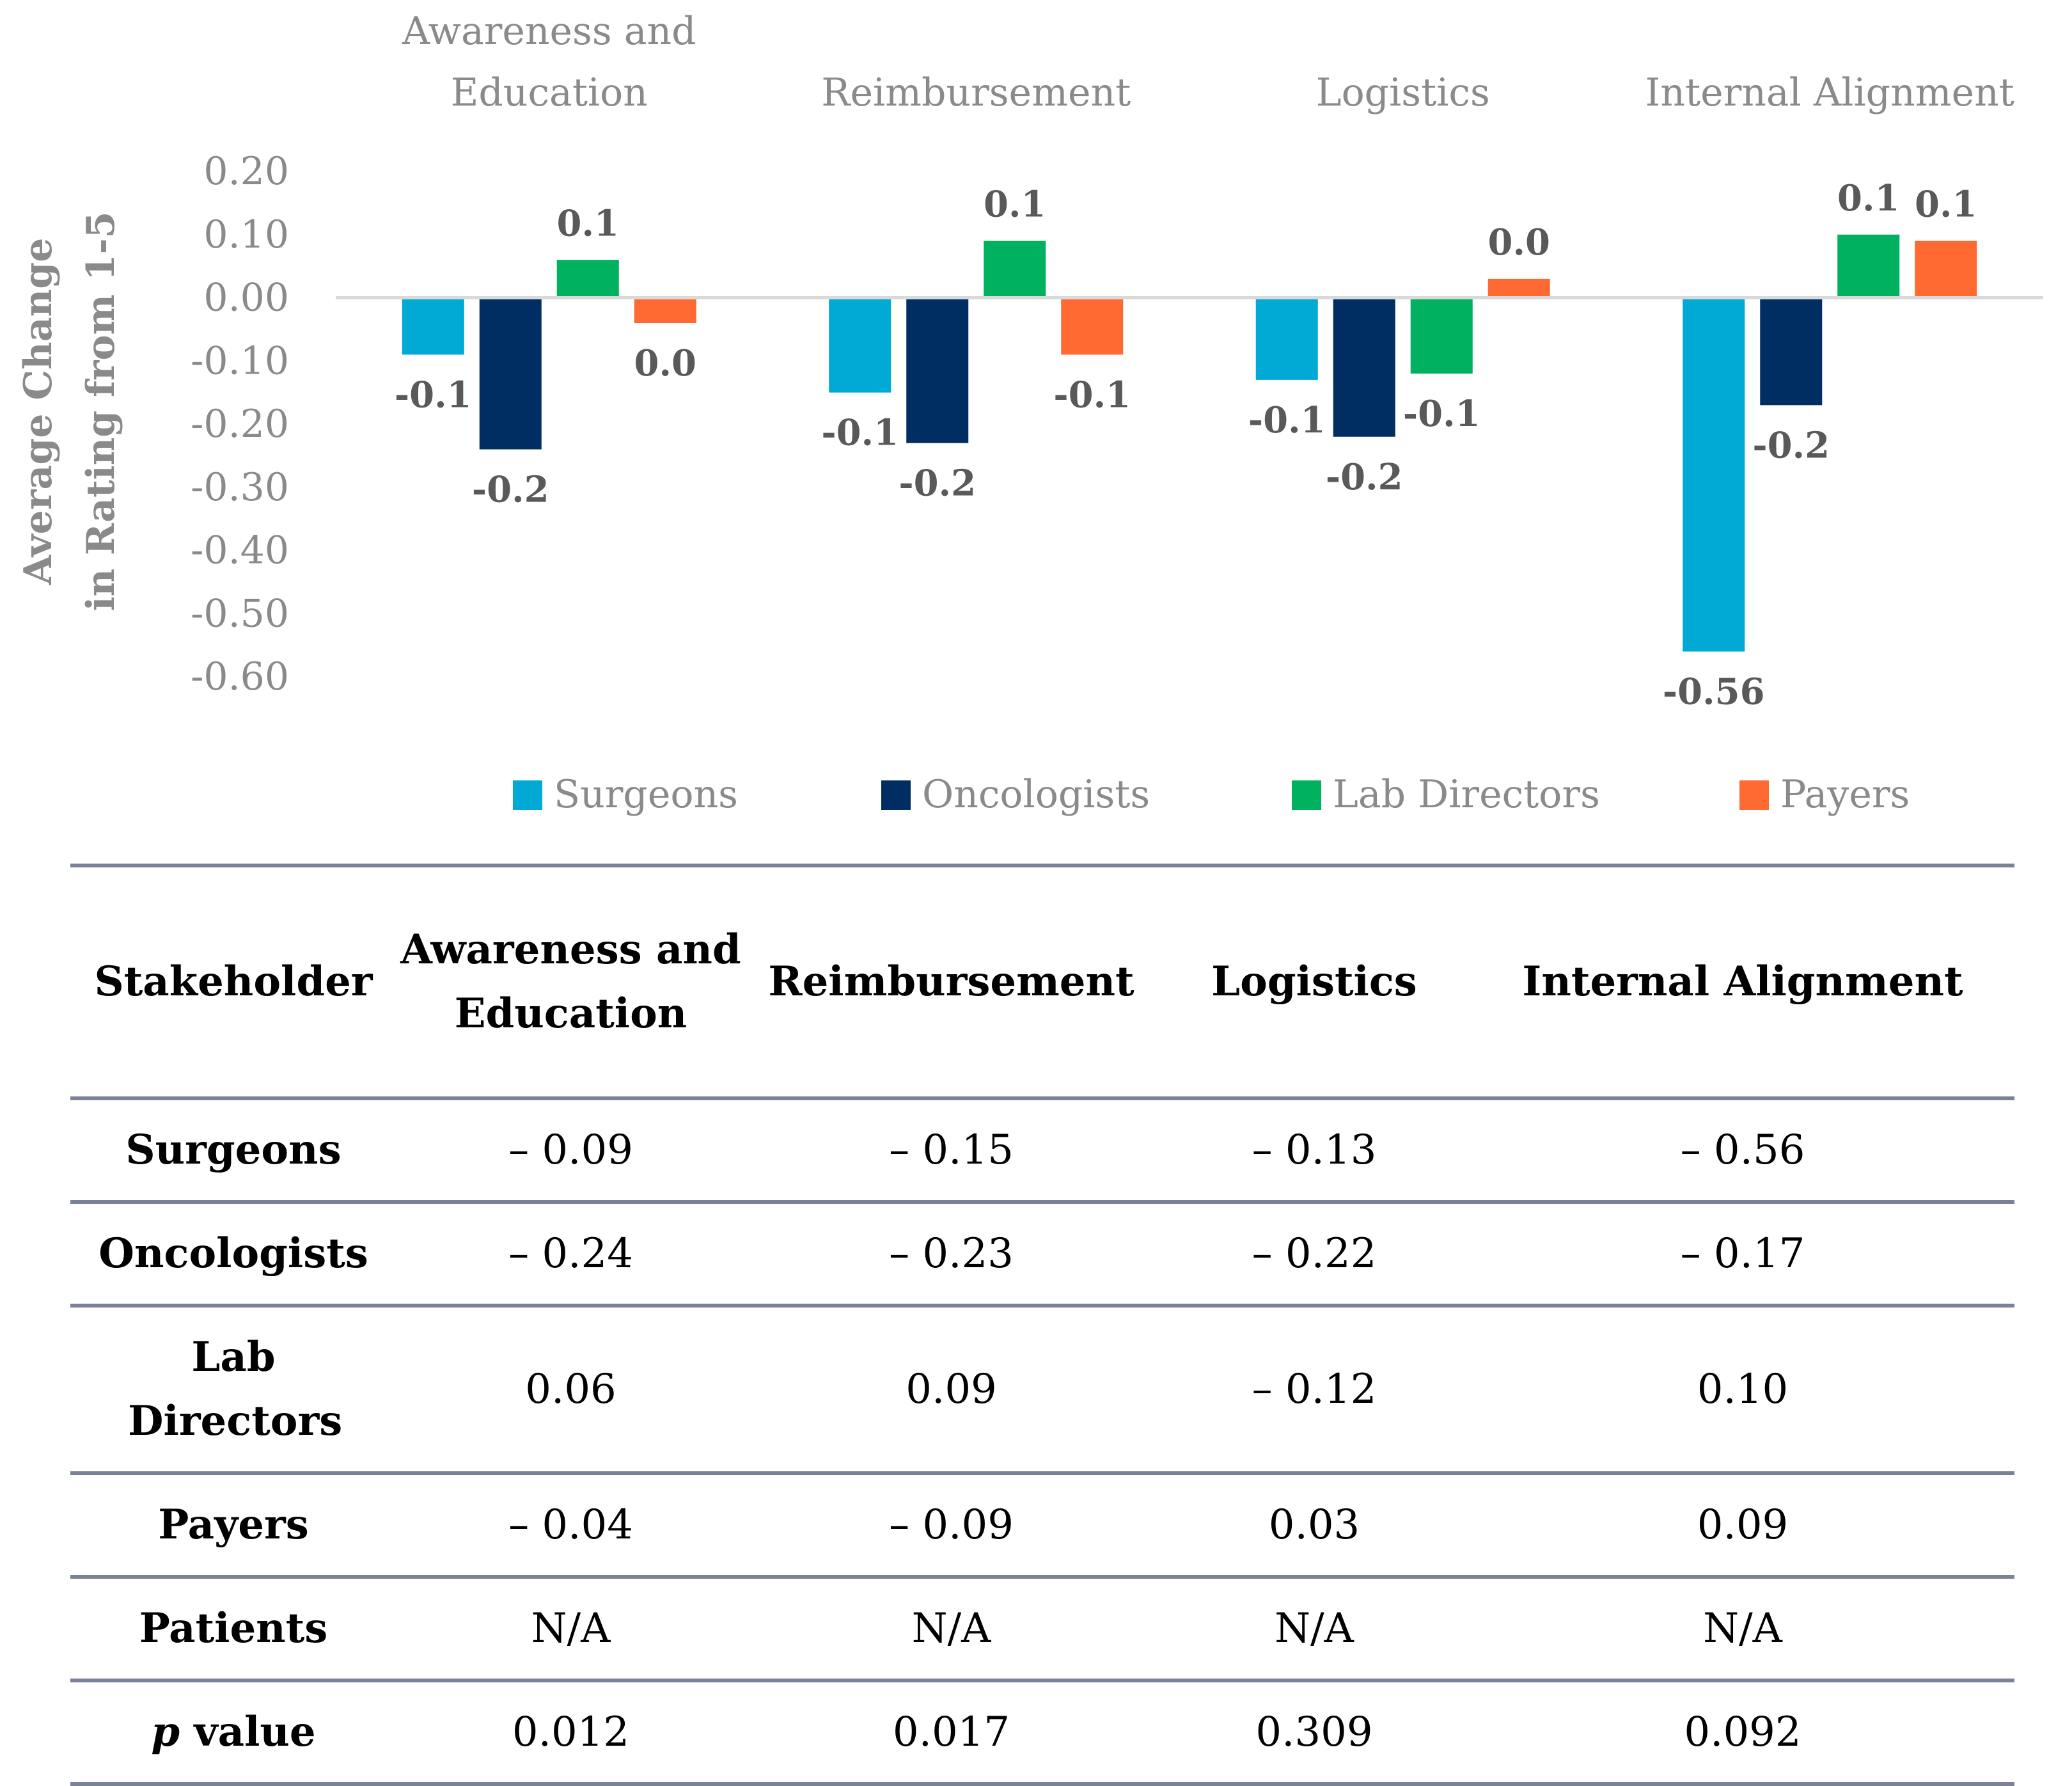 The width and height of the screenshot is (2072, 1786). Describe the element at coordinates (233, 1525) in the screenshot. I see `row-label: Payers` at that location.